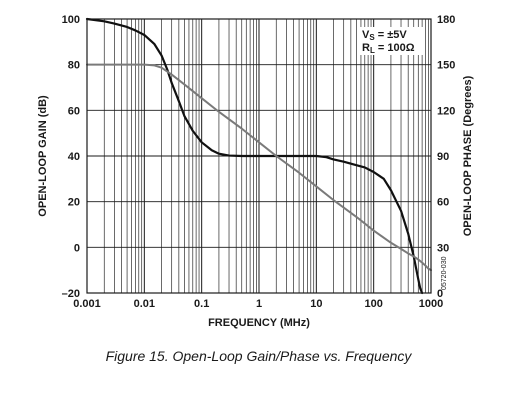  What do you see at coordinates (74, 66) in the screenshot?
I see `y-left-tick-label: 80` at bounding box center [74, 66].